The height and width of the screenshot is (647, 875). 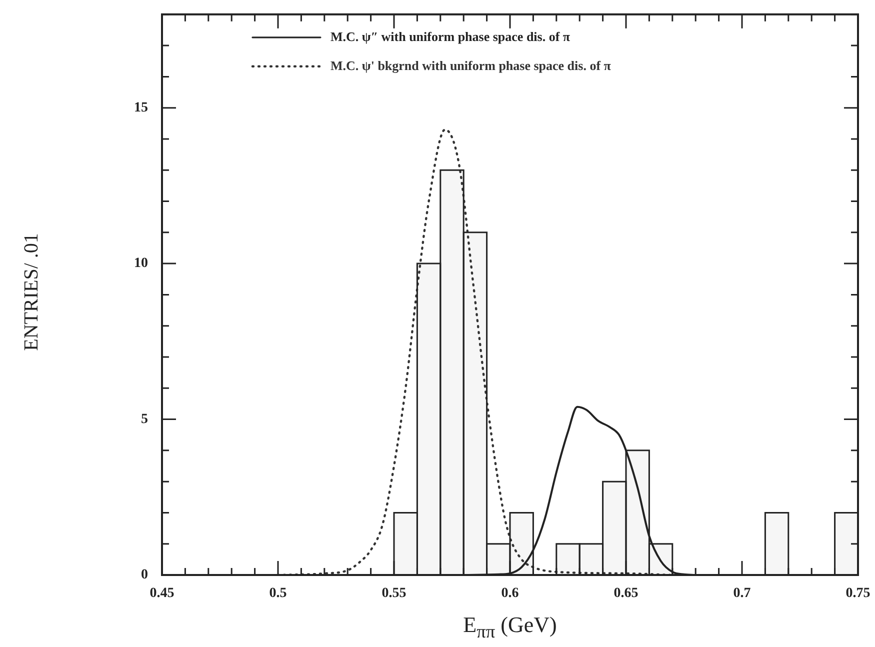 I want to click on y-tick-label: 15, so click(x=141, y=108).